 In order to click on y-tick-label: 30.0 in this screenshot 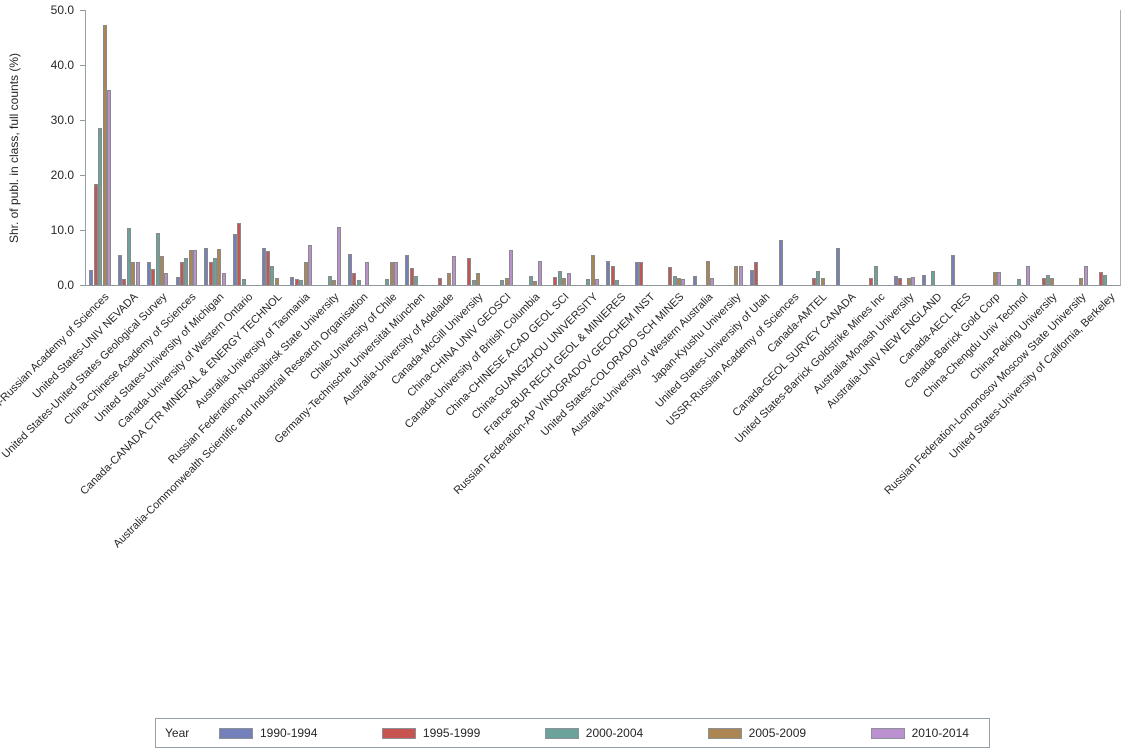, I will do `click(62, 120)`.